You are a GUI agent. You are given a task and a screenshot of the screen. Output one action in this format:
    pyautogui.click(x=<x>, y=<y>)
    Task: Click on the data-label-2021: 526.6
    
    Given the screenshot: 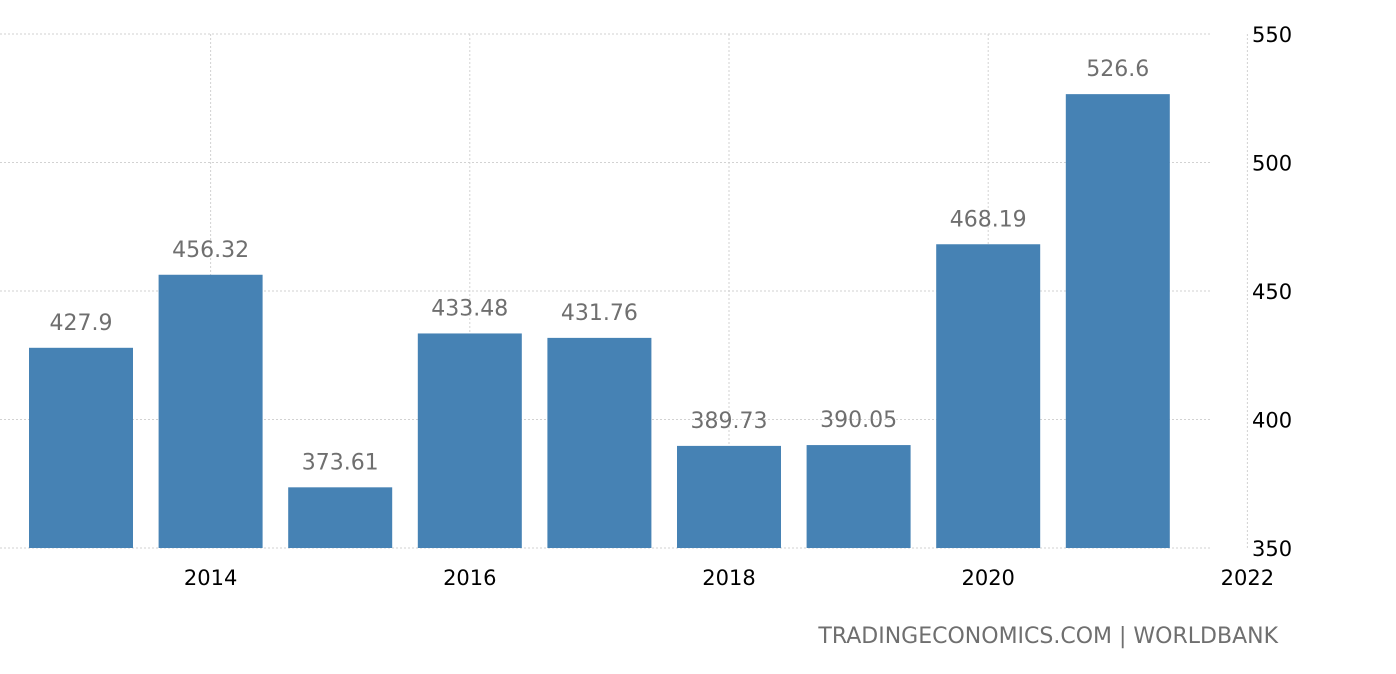 What is the action you would take?
    pyautogui.click(x=1117, y=69)
    